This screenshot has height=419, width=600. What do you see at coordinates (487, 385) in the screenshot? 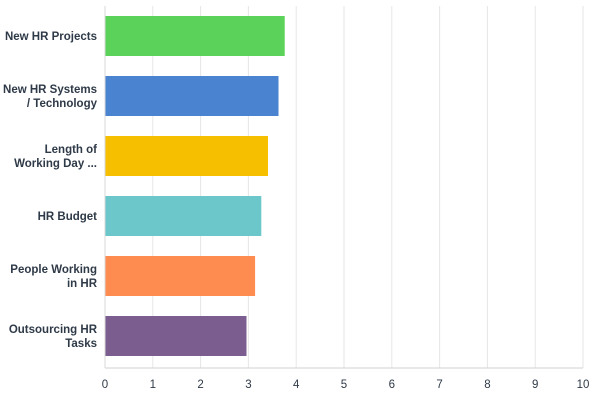
I see `x-tick-label: 8` at bounding box center [487, 385].